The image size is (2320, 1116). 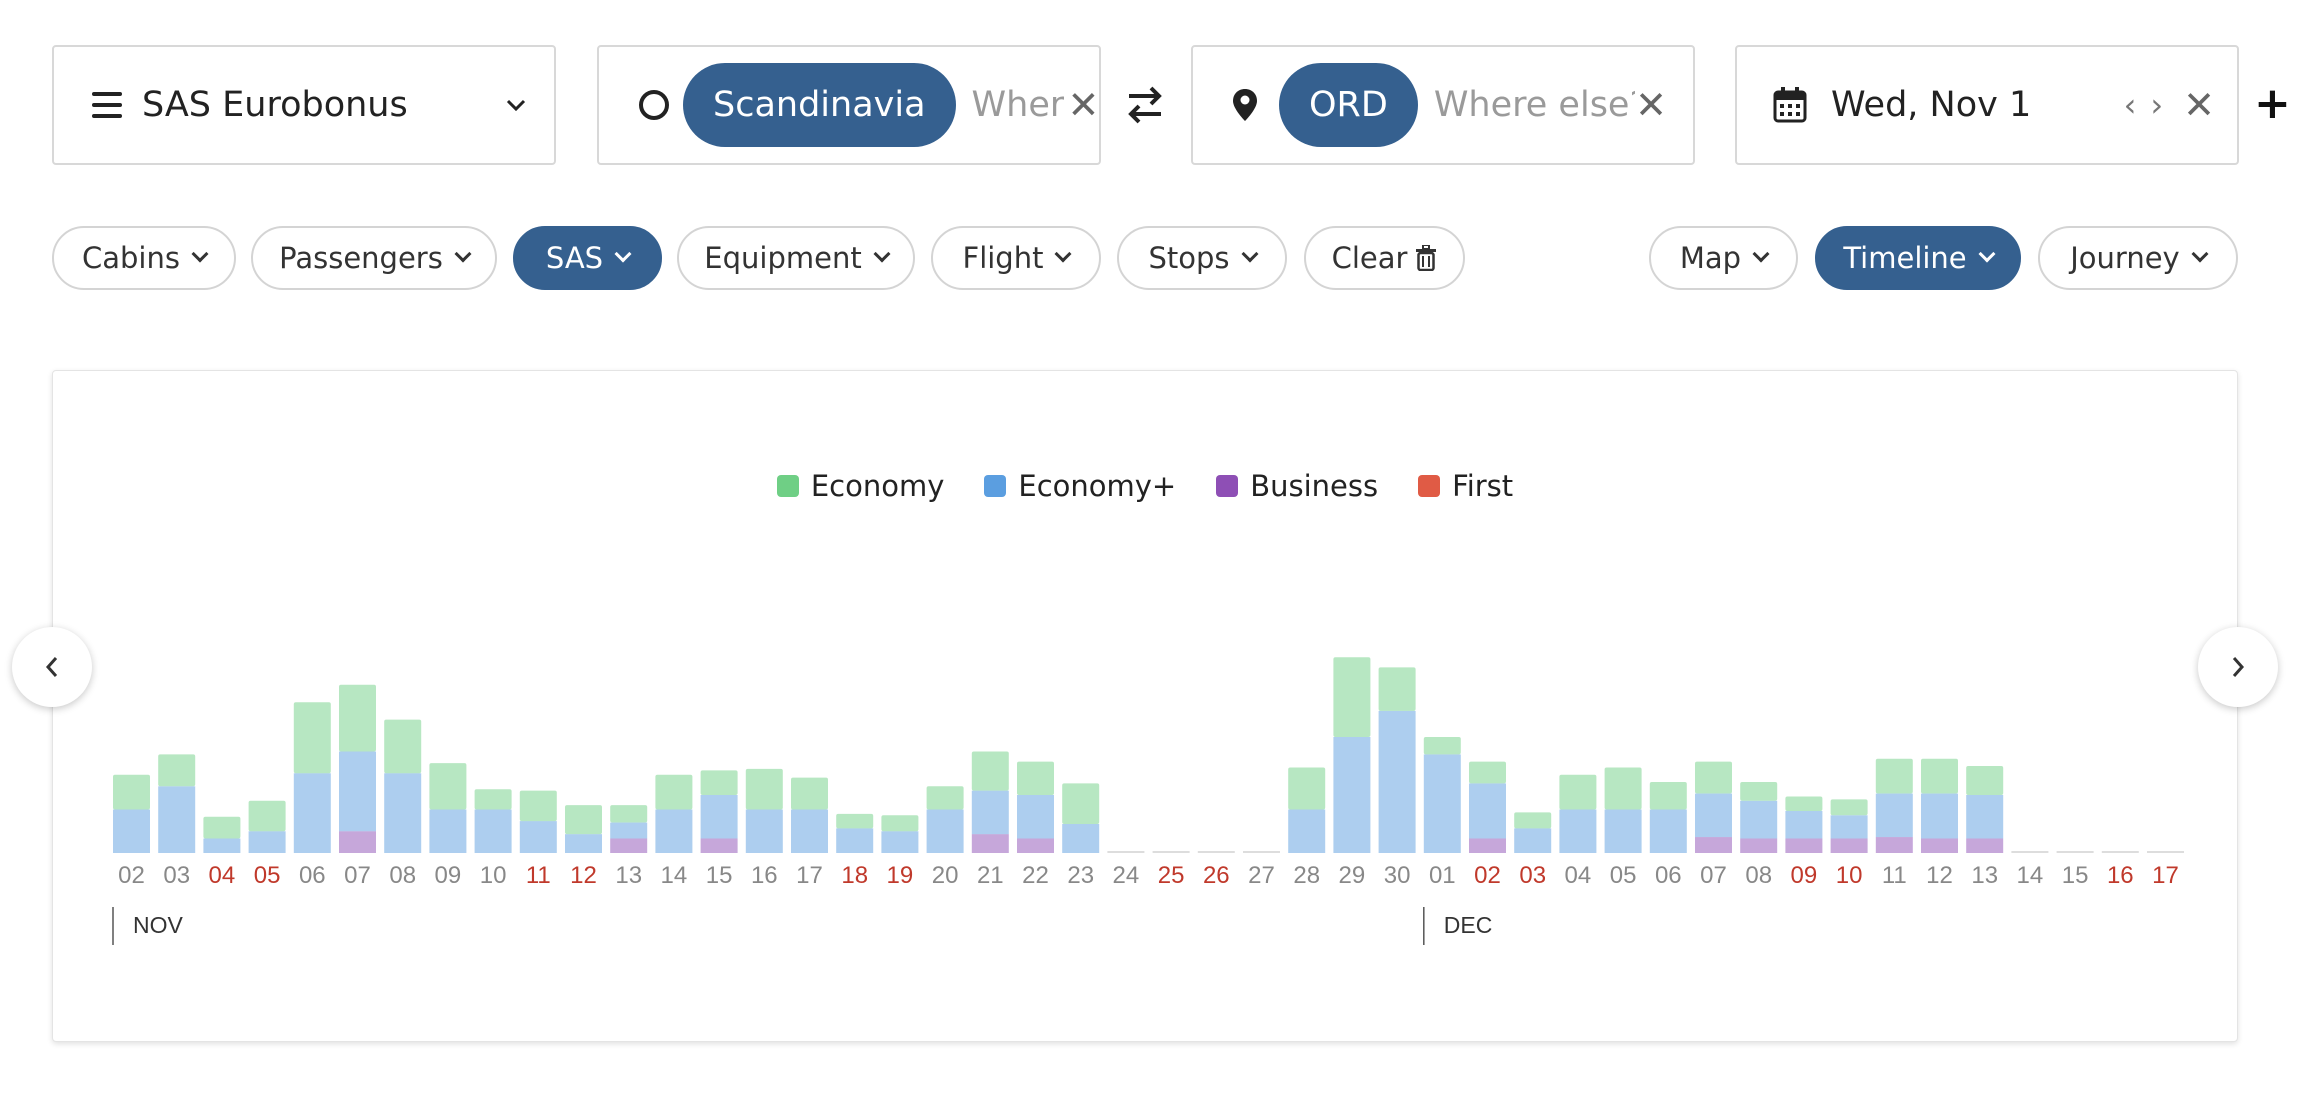 I want to click on legend-first: First, so click(x=1465, y=486).